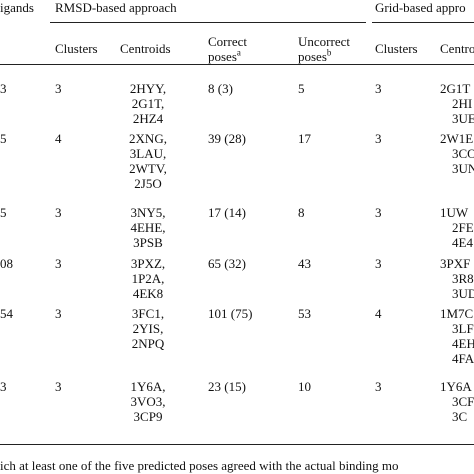  I want to click on cell: 3UE, so click(463, 118).